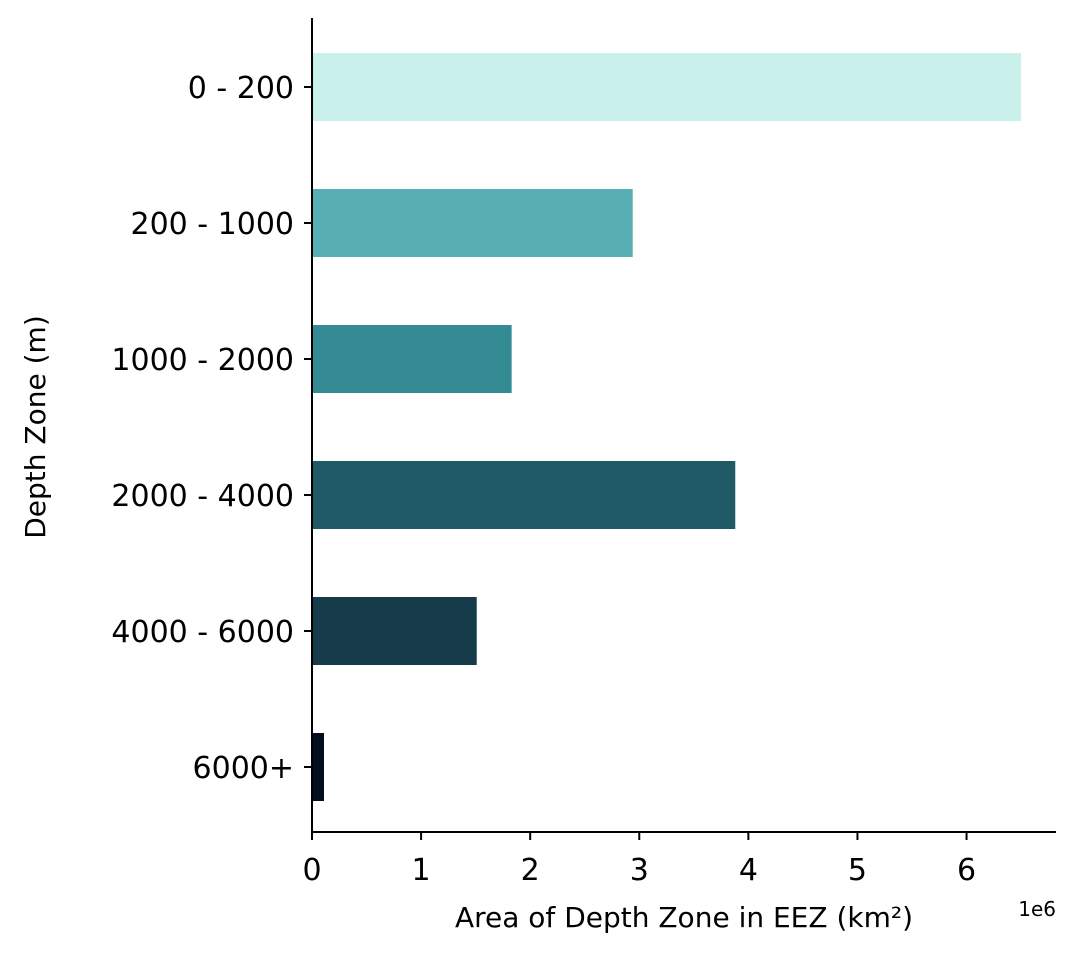 Image resolution: width=1075 pixels, height=955 pixels. Describe the element at coordinates (311, 870) in the screenshot. I see `x-tick-label-0: 0` at that location.